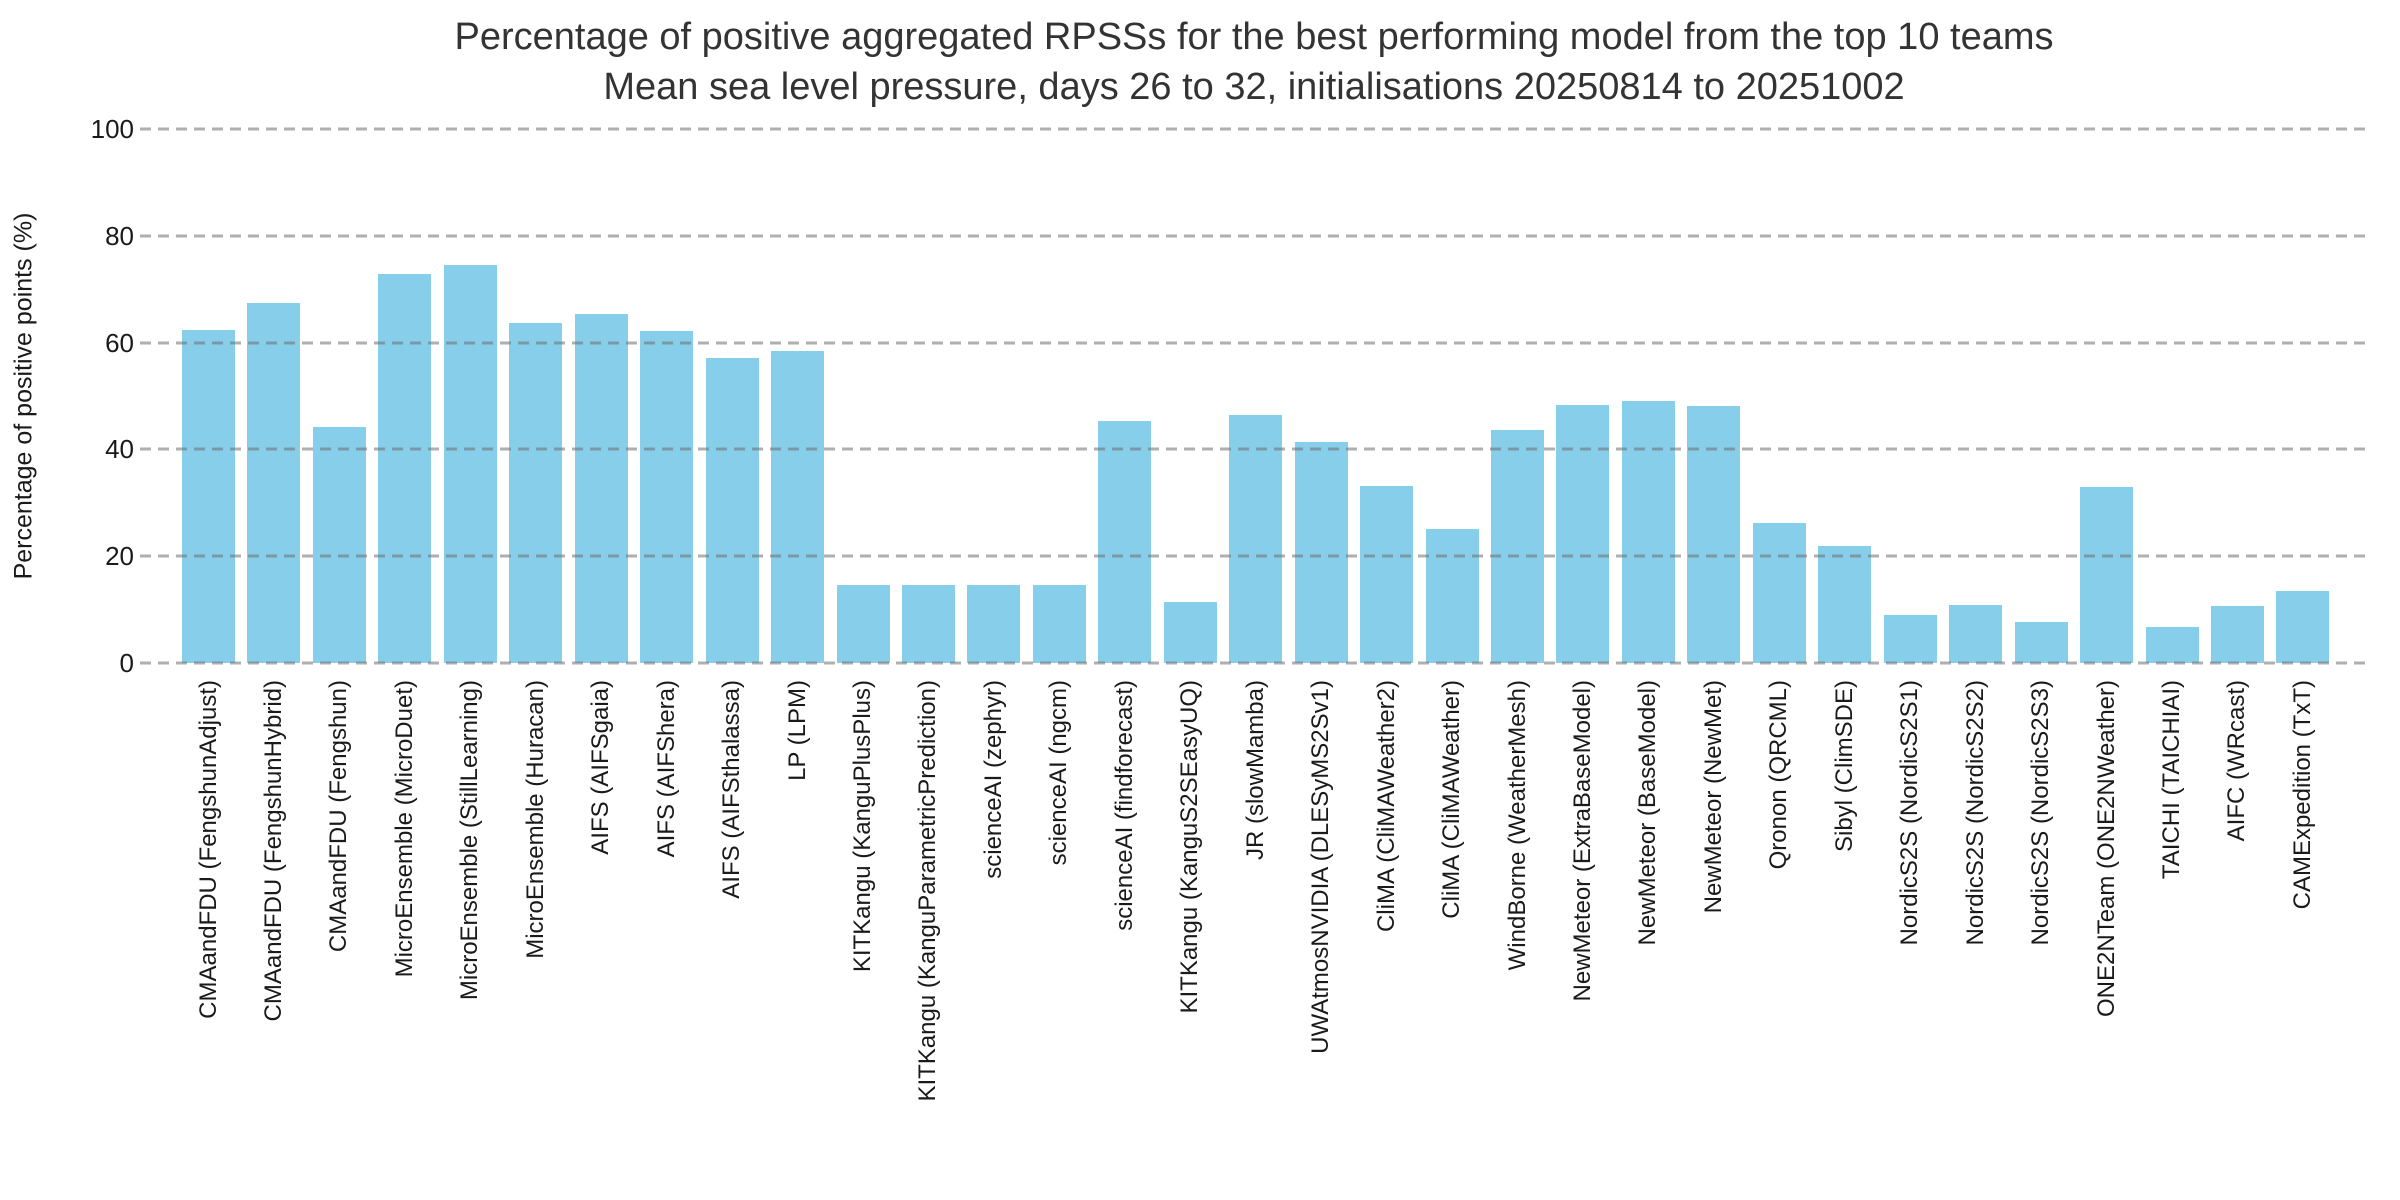 Image resolution: width=2400 pixels, height=1200 pixels. Describe the element at coordinates (119, 342) in the screenshot. I see `y-tick-label: 60` at that location.